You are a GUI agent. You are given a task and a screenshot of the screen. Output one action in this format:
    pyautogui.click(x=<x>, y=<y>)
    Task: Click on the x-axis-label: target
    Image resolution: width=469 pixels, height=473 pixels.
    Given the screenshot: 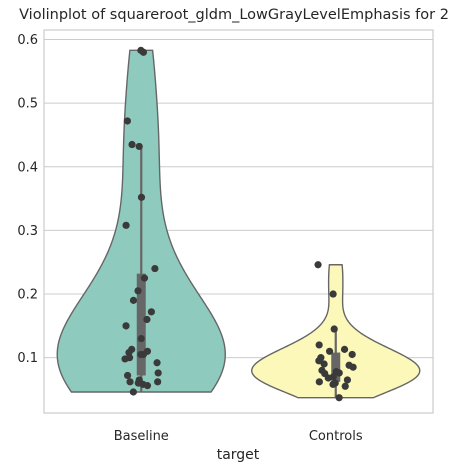 What is the action you would take?
    pyautogui.click(x=238, y=455)
    